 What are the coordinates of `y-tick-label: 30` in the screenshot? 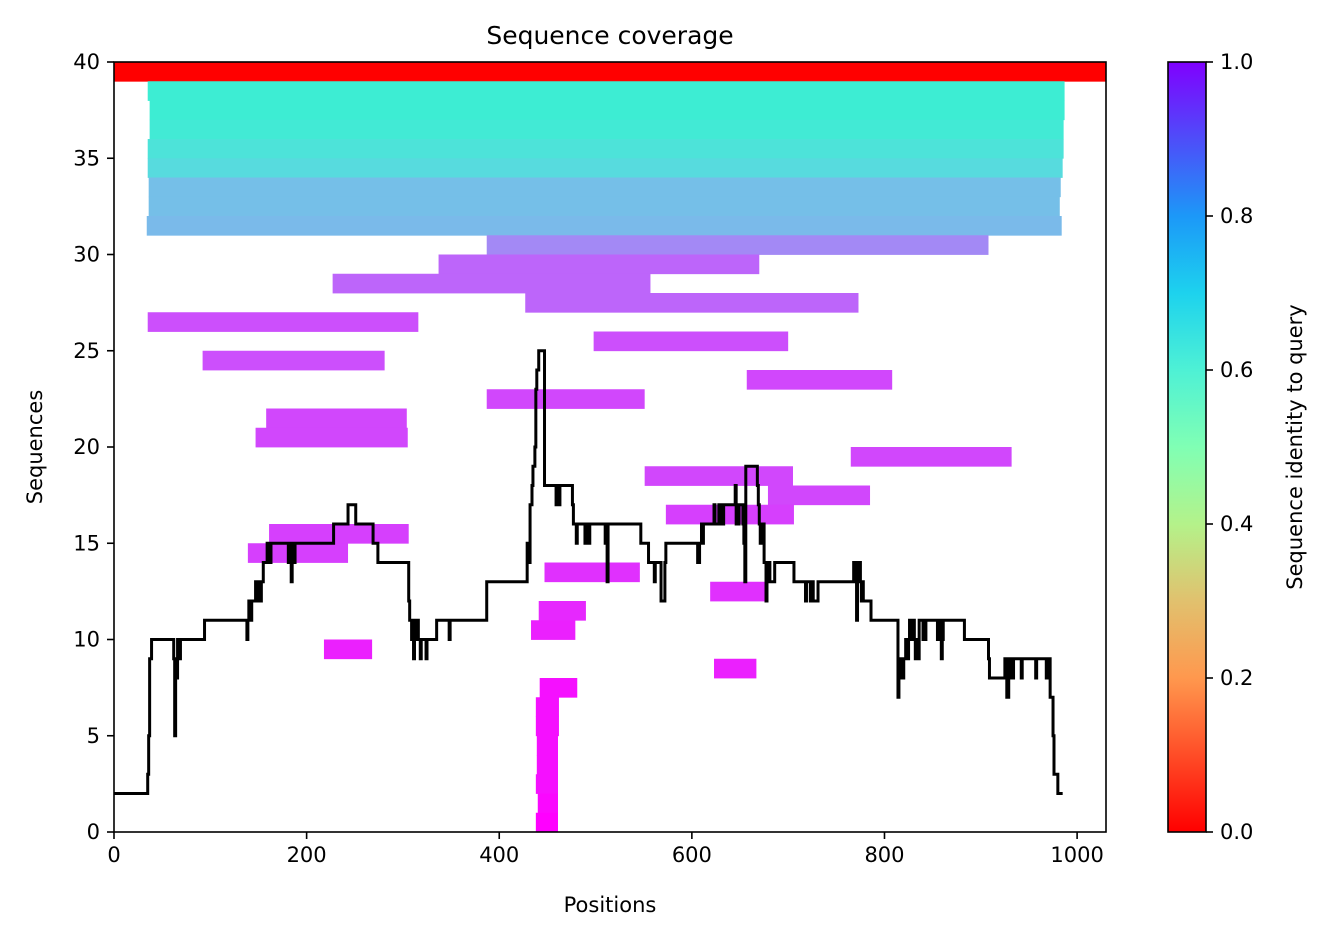 It's located at (86, 255).